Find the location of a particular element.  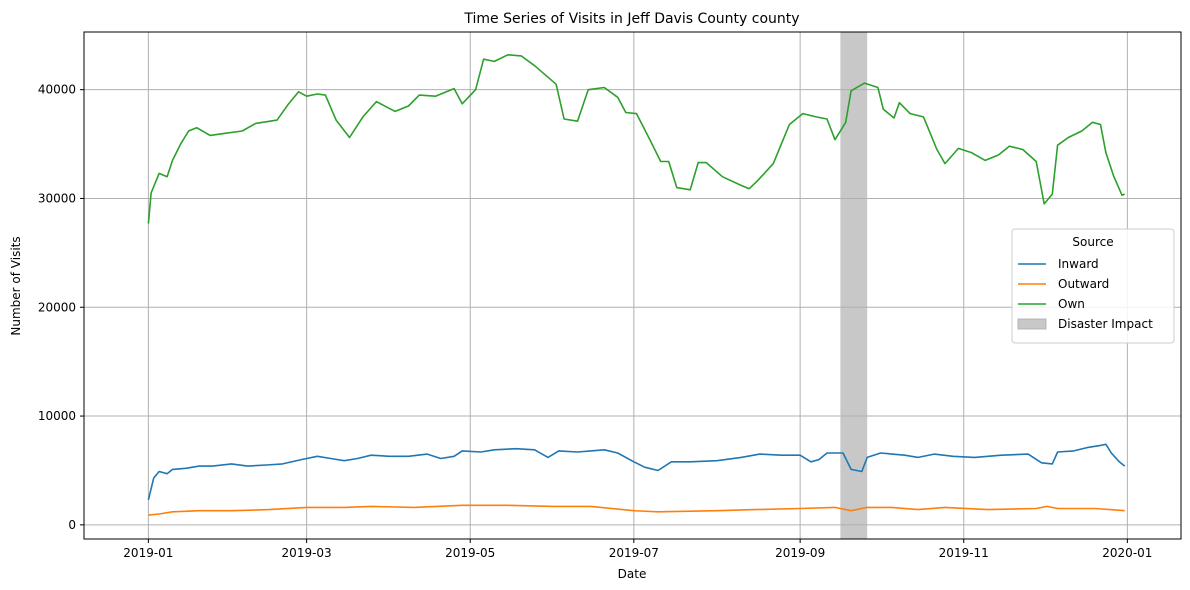

y-tick-label: 10000 is located at coordinates (57, 416).